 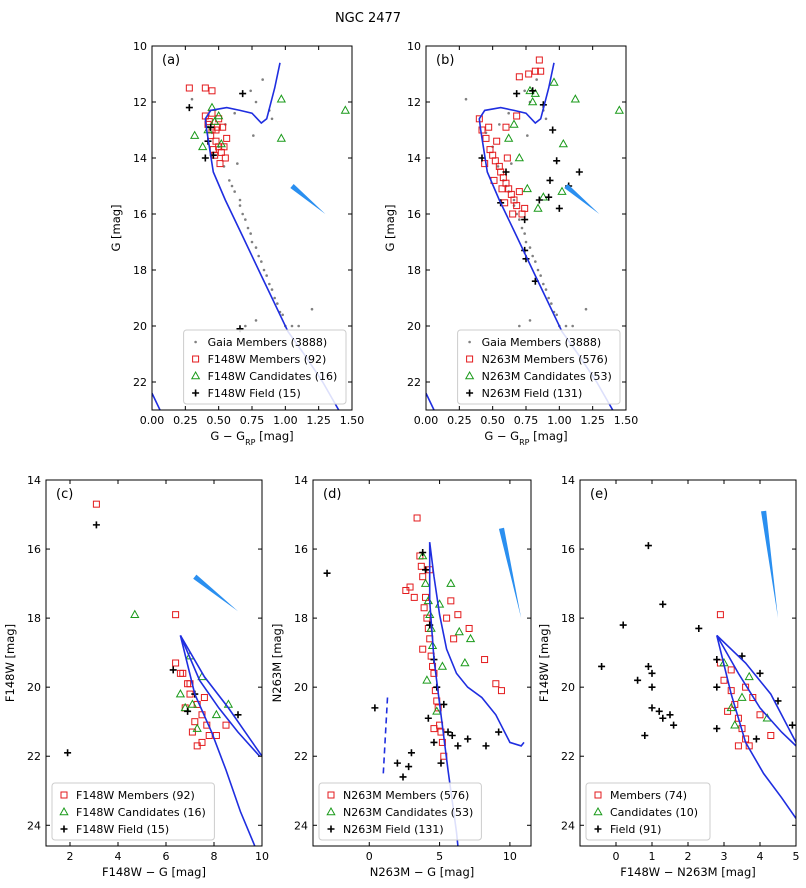 I want to click on panel-e-legend-marker, so click(x=598, y=795).